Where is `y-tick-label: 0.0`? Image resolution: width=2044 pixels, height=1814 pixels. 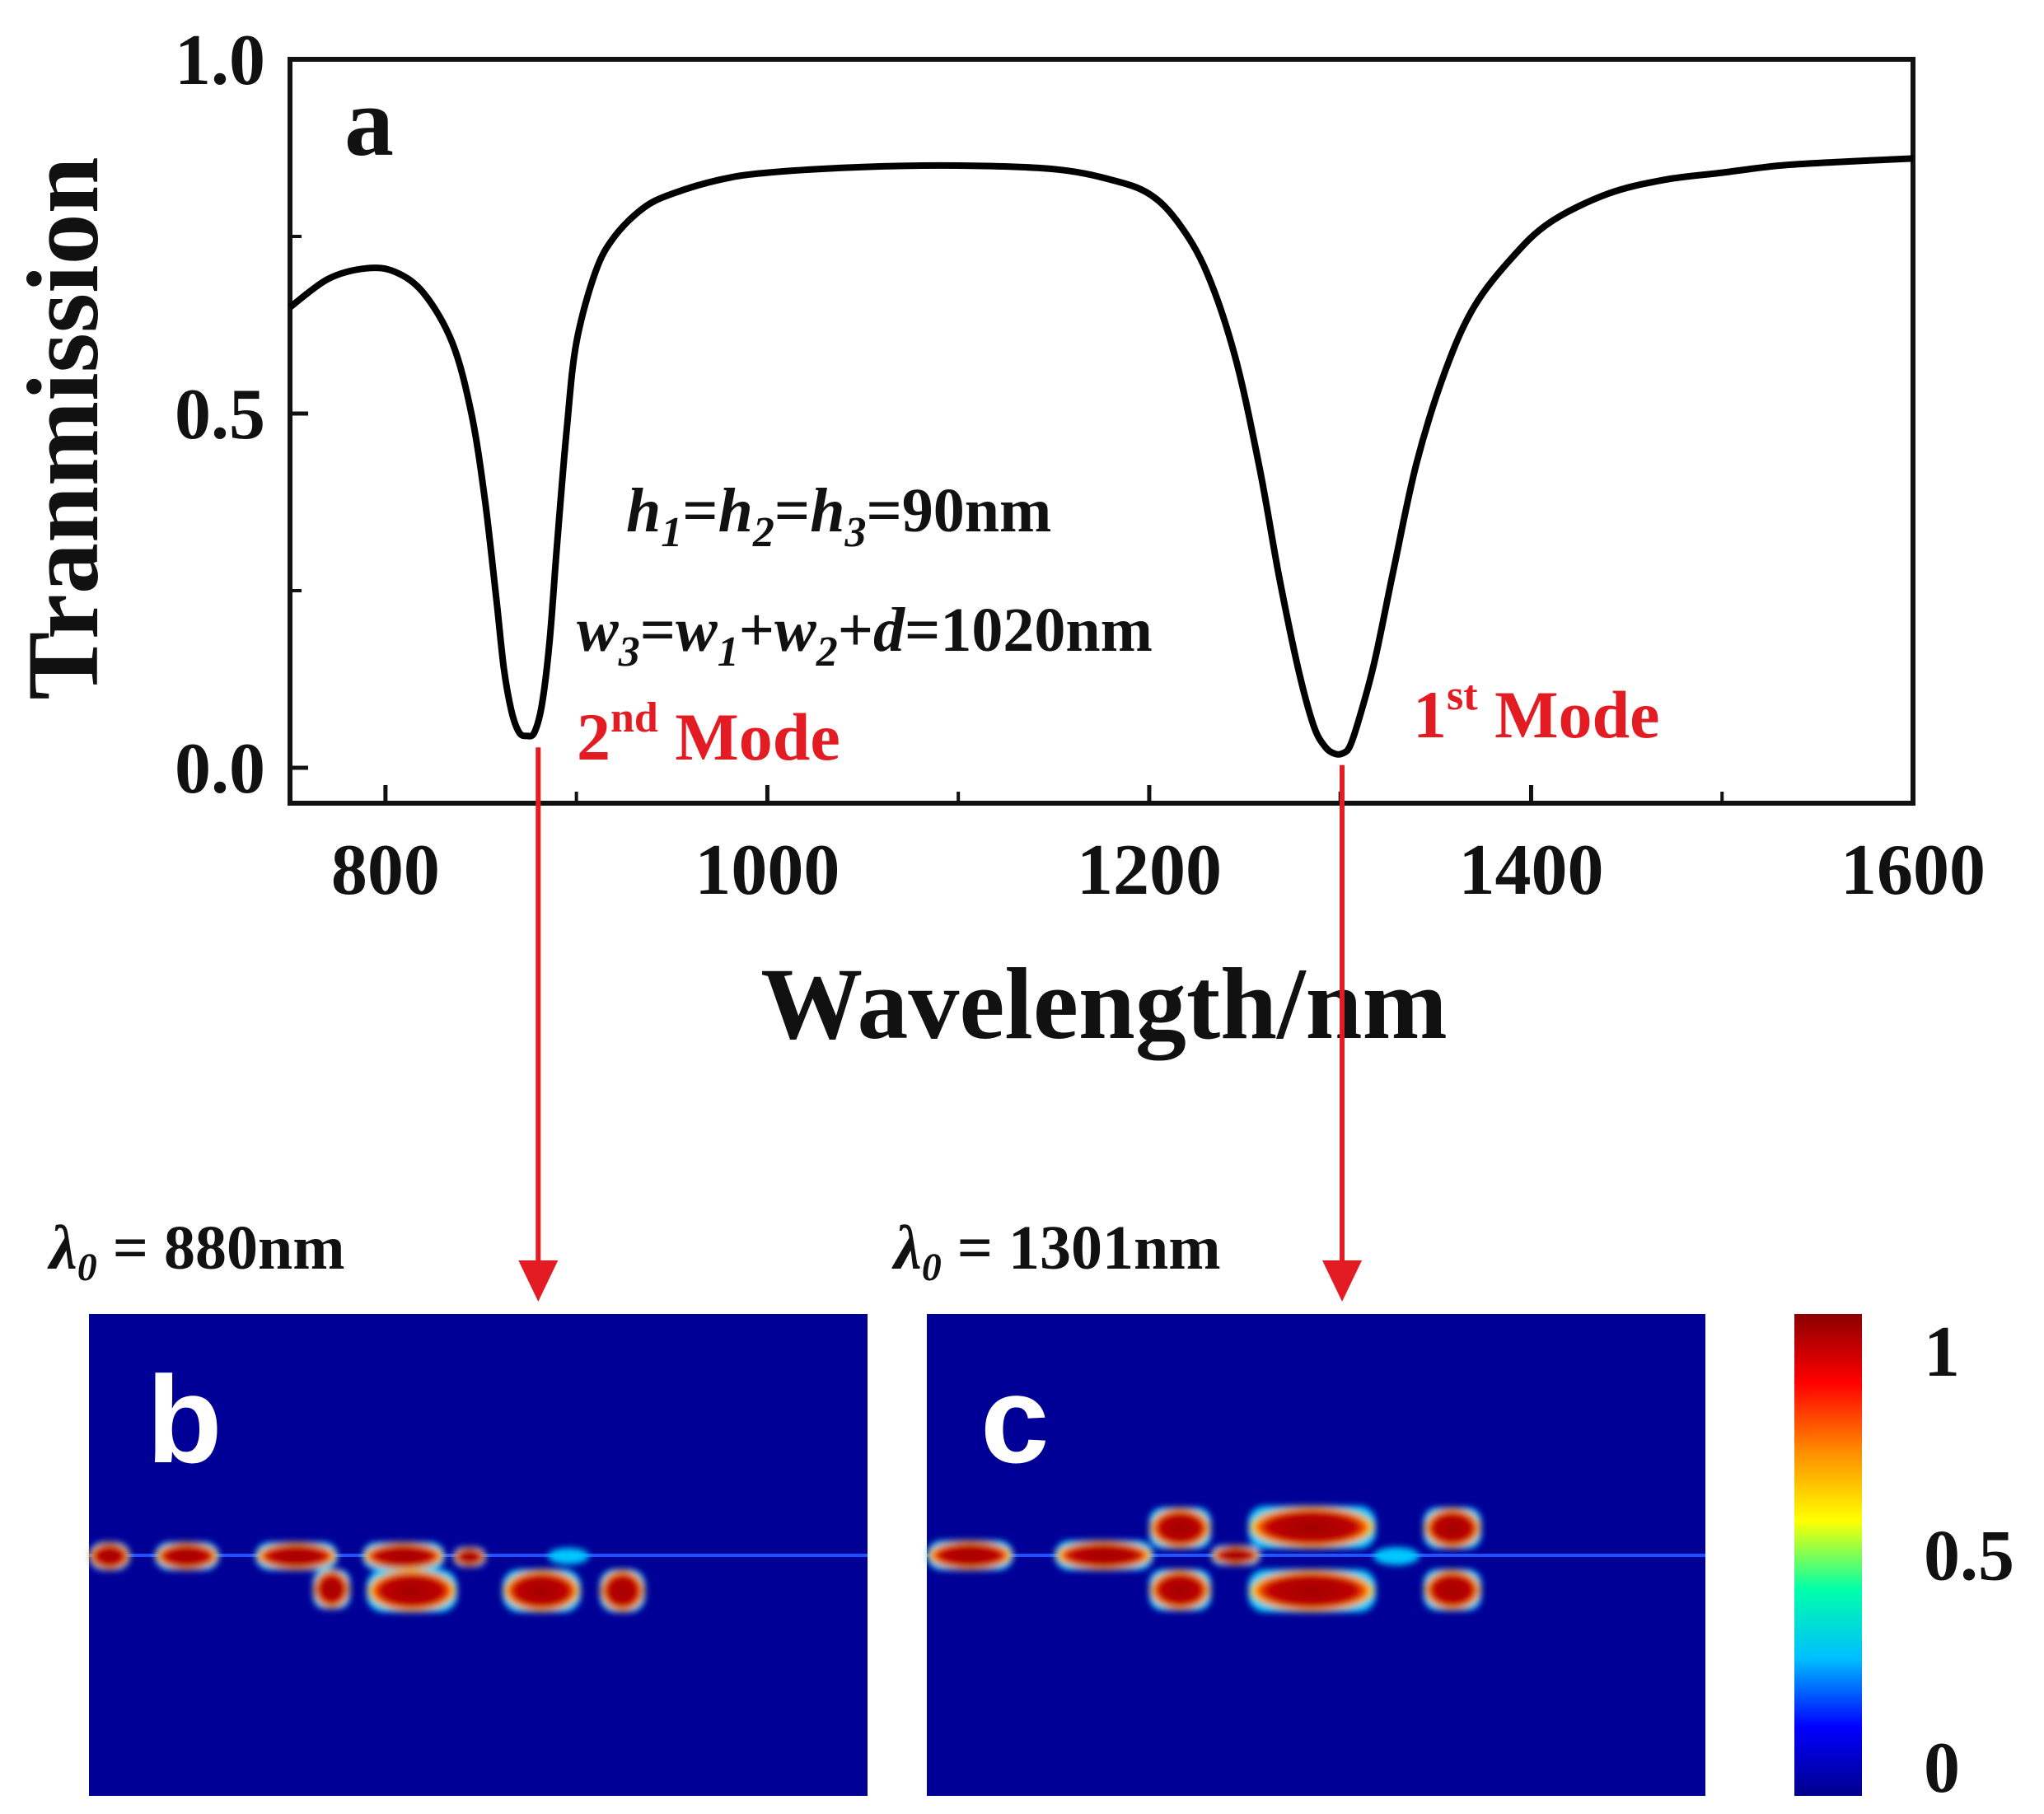
y-tick-label: 0.0 is located at coordinates (220, 769).